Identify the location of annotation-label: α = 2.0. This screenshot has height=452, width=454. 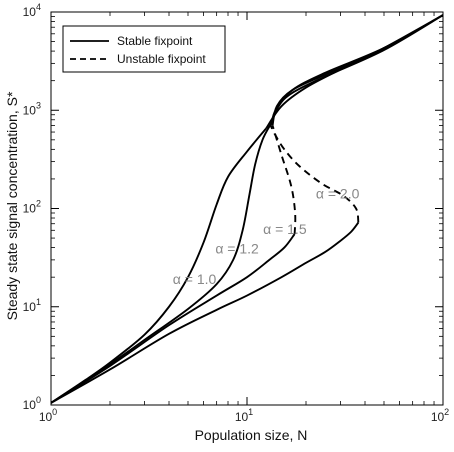
(338, 194).